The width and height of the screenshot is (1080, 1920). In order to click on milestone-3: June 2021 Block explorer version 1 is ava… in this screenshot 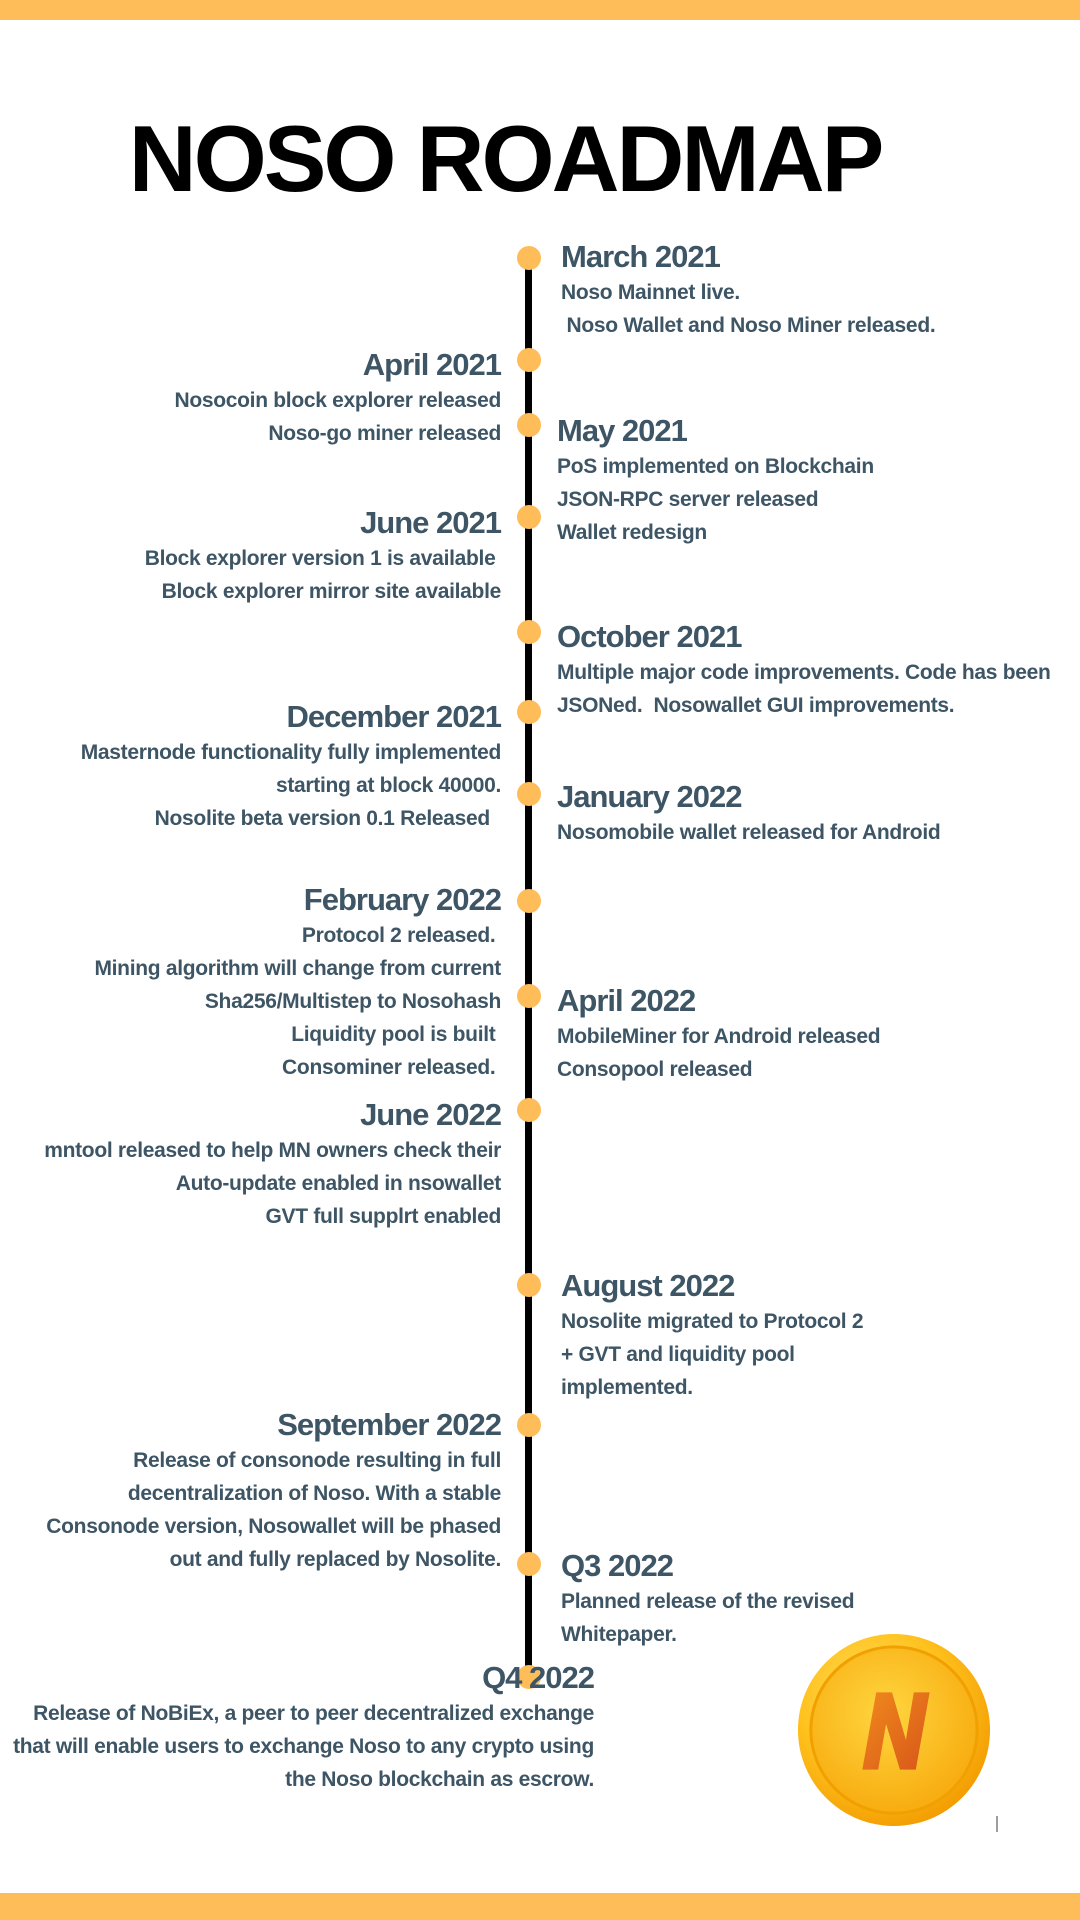, I will do `click(251, 556)`.